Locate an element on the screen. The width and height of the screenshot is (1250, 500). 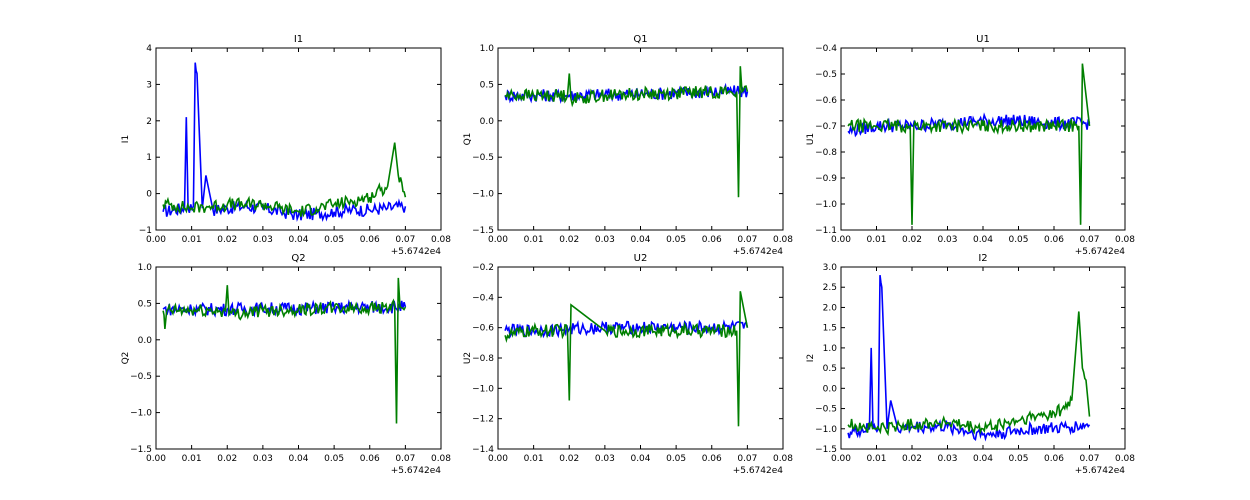
y-axis-label: U1 is located at coordinates (811, 139).